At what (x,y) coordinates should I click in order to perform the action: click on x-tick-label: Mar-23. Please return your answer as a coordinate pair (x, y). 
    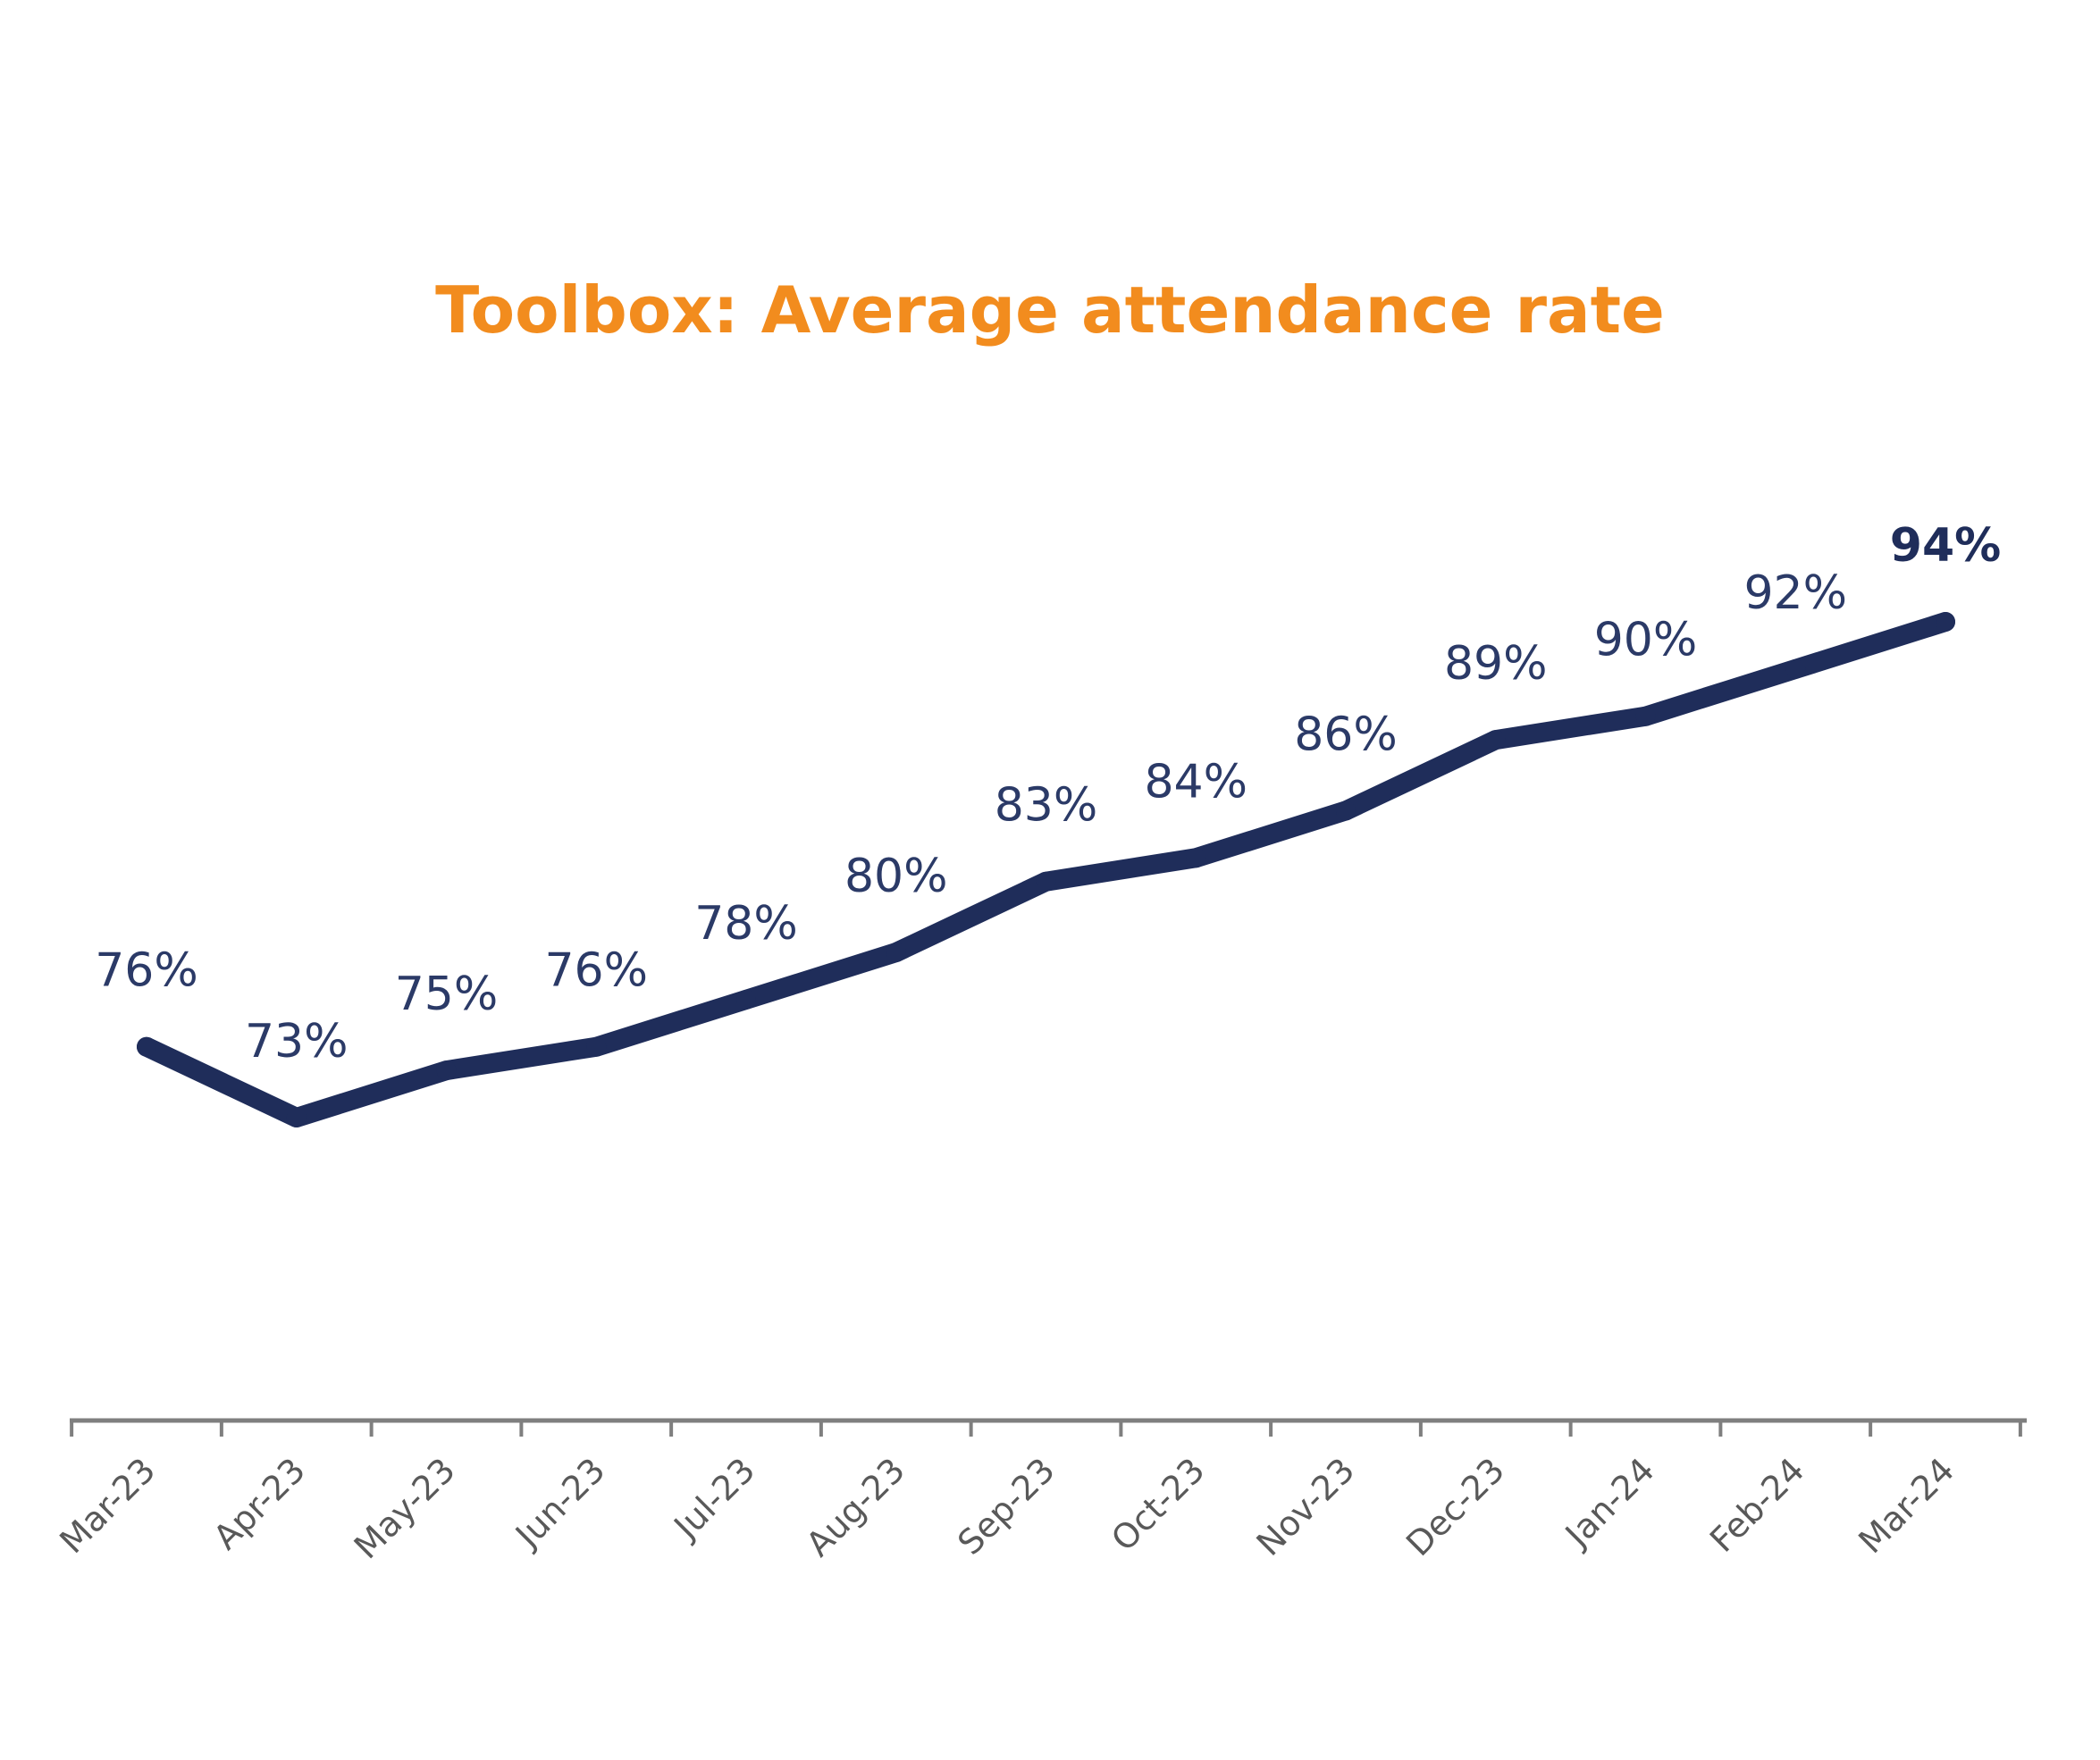
    Looking at the image, I should click on (107, 1505).